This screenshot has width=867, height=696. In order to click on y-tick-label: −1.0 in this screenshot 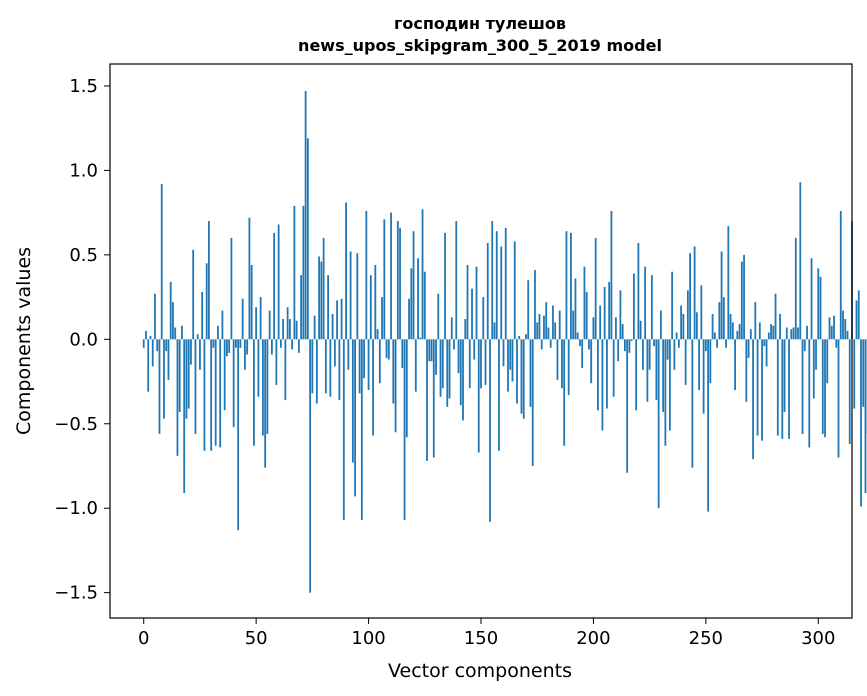, I will do `click(76, 508)`.